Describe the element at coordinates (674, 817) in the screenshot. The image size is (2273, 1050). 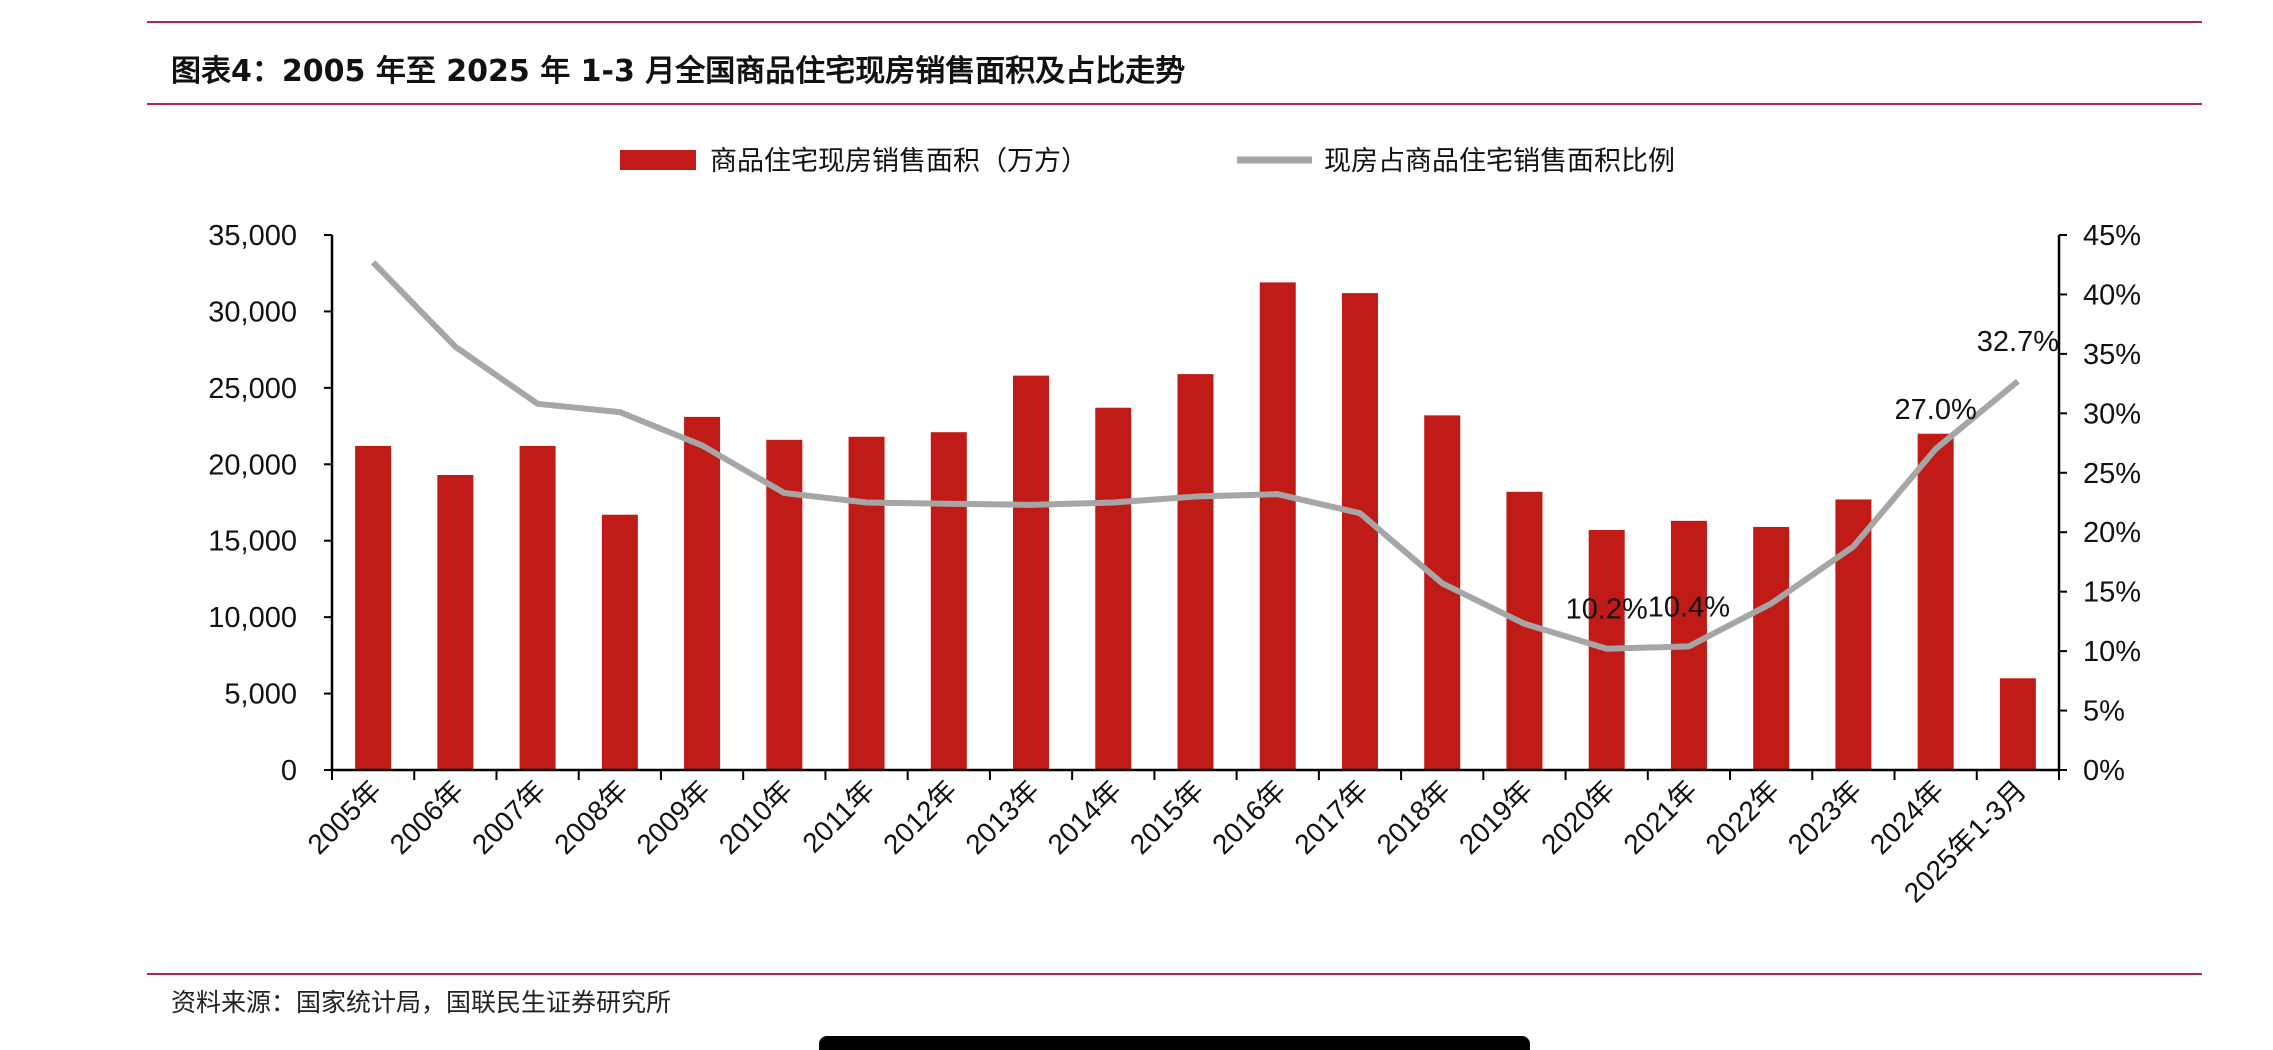
I see `x-tick-label: 2009年` at that location.